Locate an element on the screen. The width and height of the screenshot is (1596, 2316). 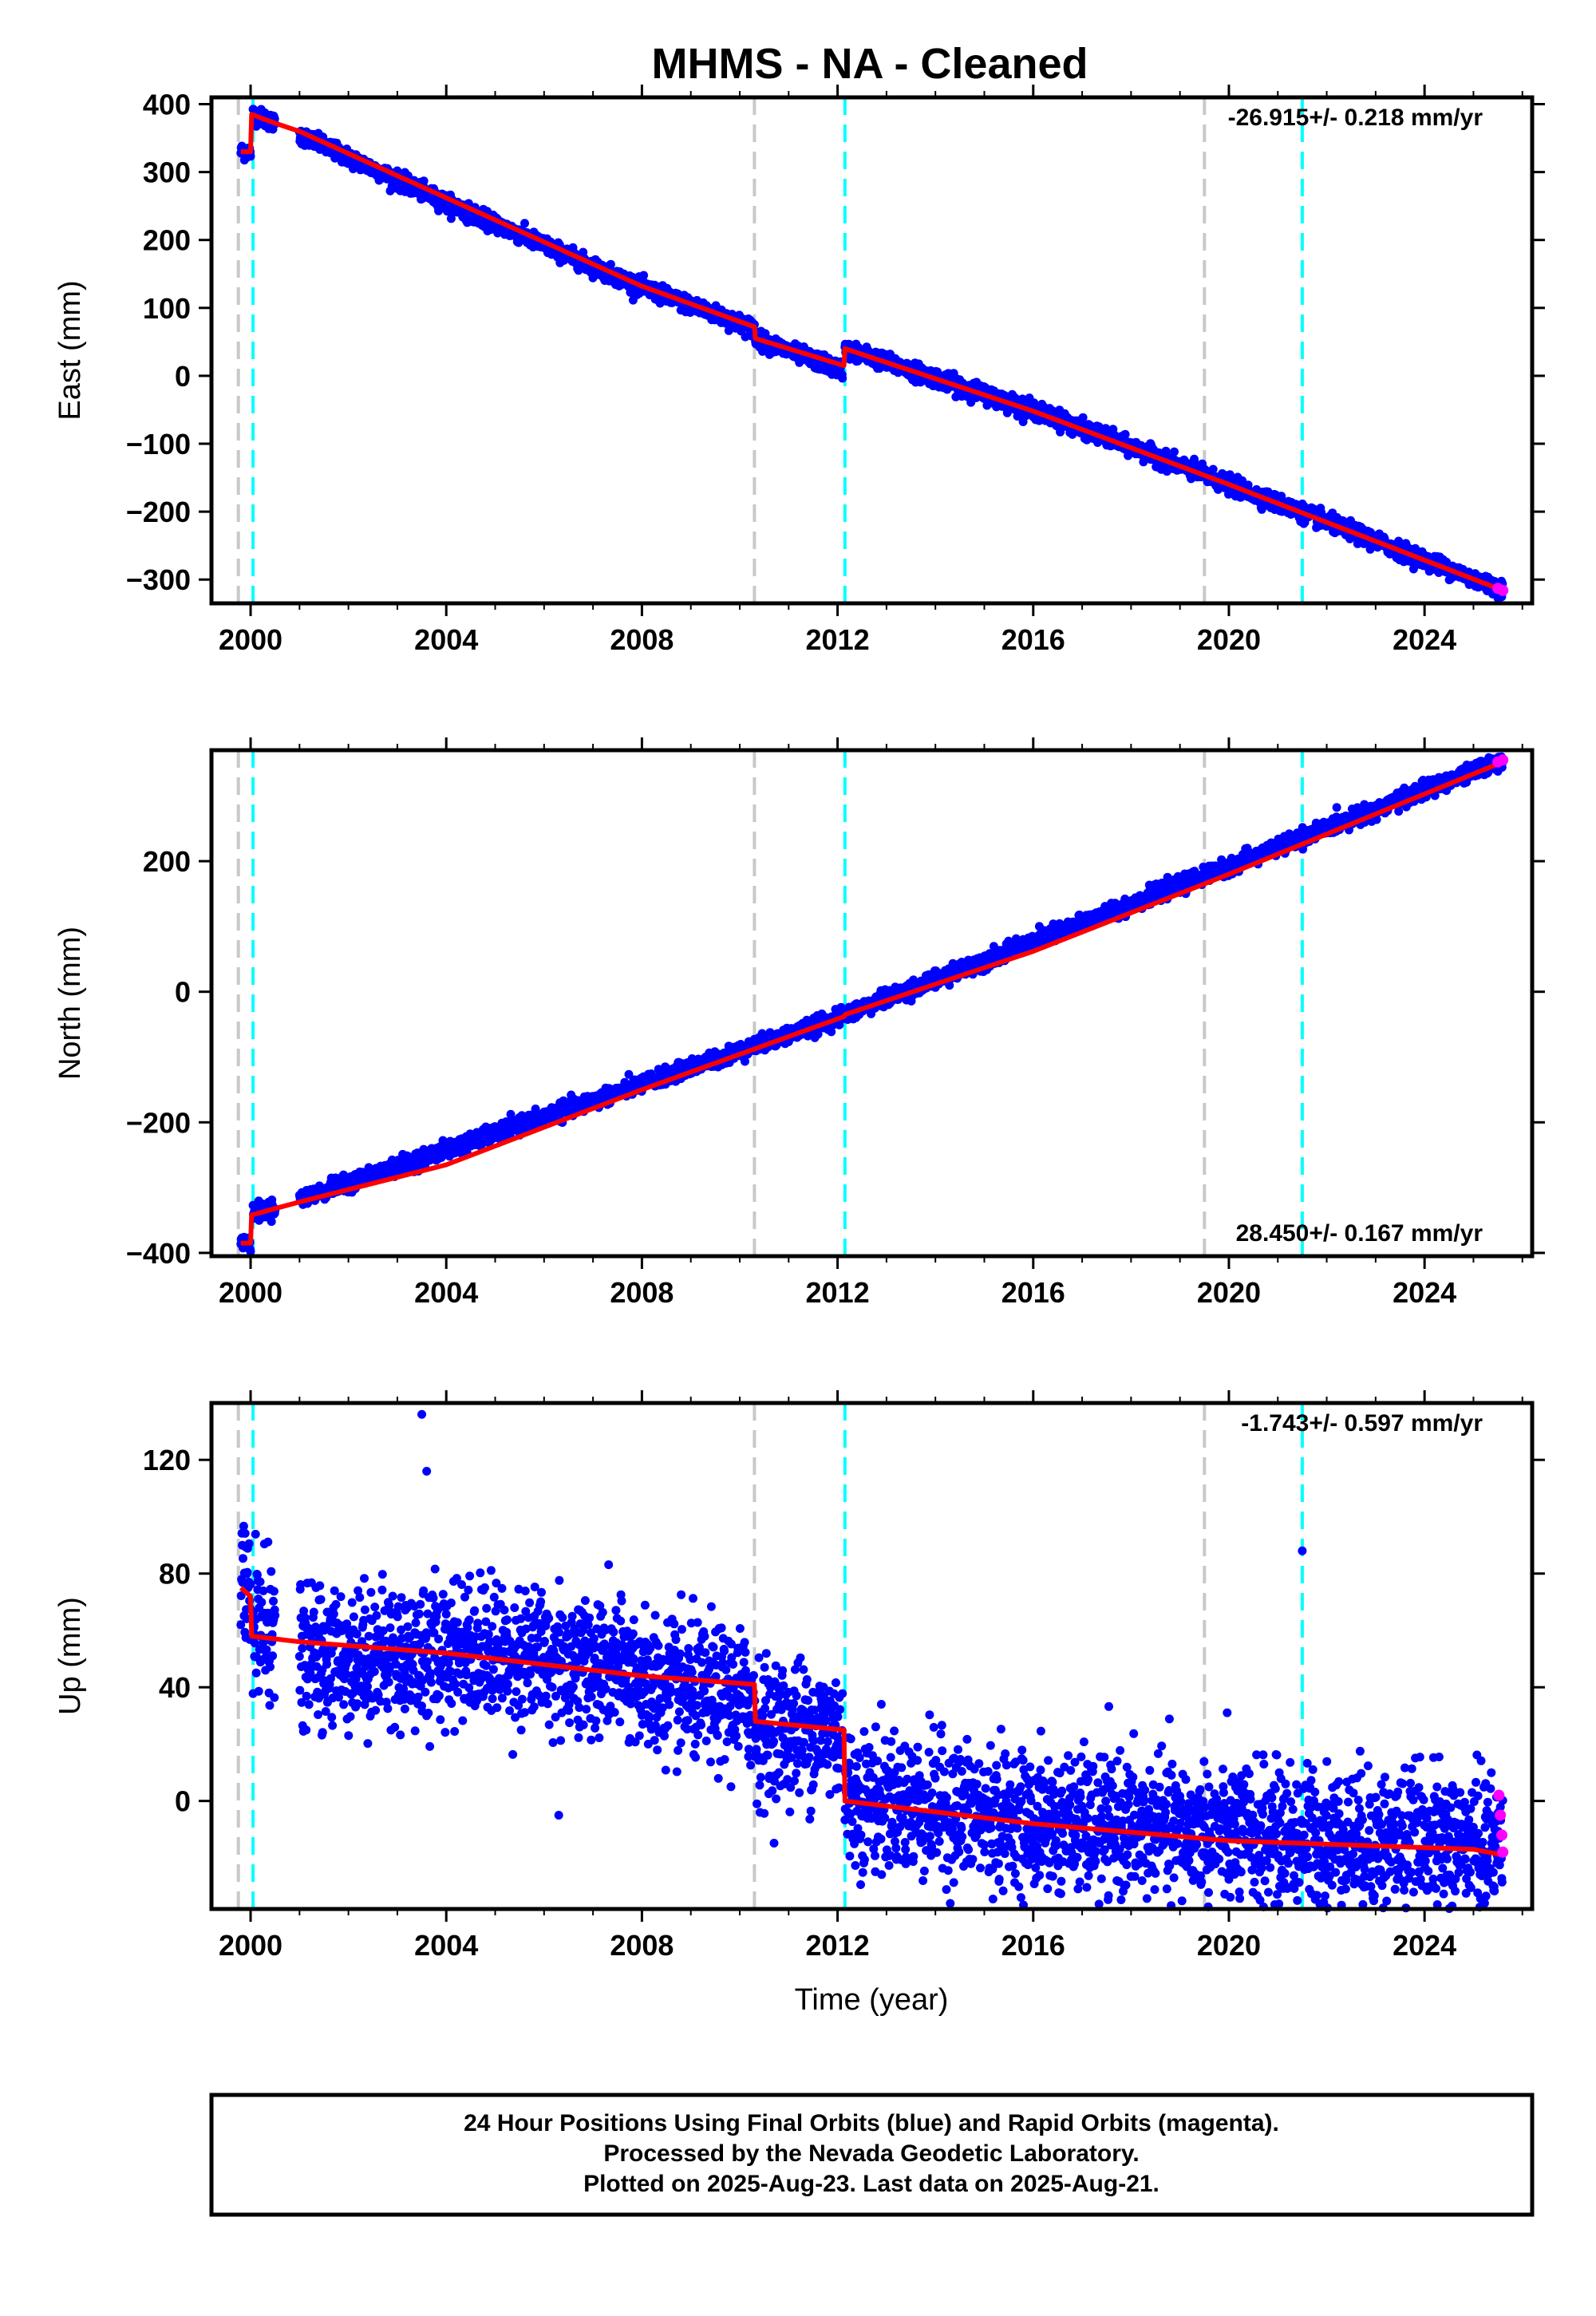
y-tick-label: −300 is located at coordinates (158, 579).